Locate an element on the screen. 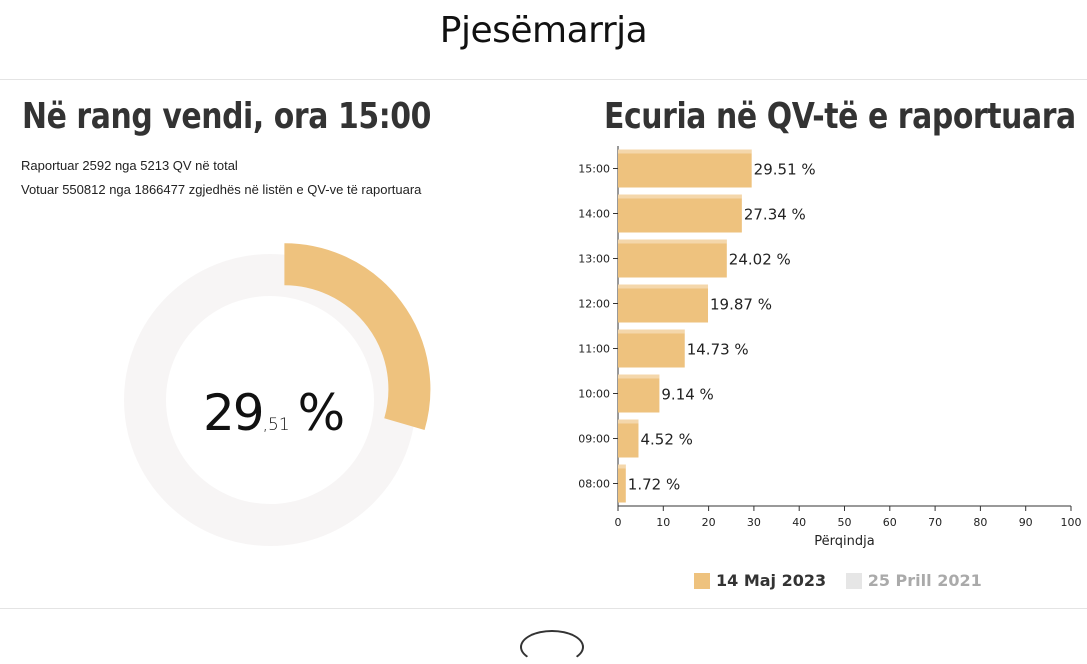 The height and width of the screenshot is (664, 1087). legend-swatch-2021 is located at coordinates (853, 580).